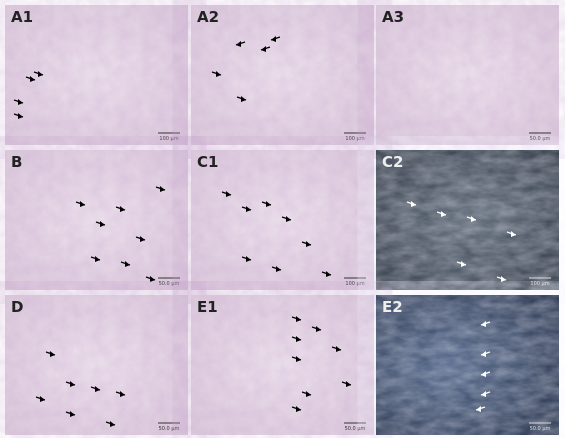 The image size is (565, 438). I want to click on panel: C2 100 µm, so click(467, 220).